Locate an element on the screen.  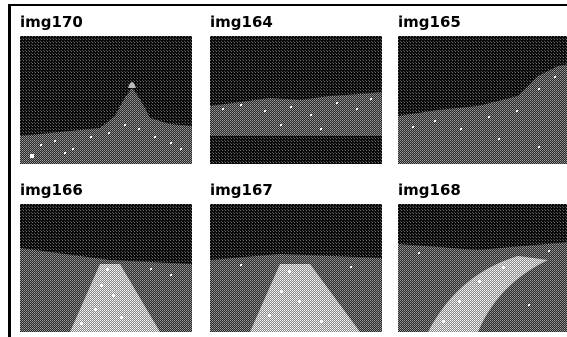
gallery-top-border is located at coordinates (287, 5).